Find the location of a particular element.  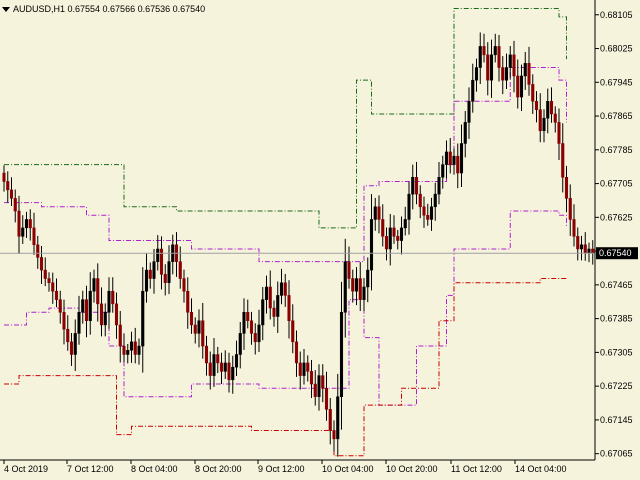

y-tick-label: 0.67625 is located at coordinates (616, 217).